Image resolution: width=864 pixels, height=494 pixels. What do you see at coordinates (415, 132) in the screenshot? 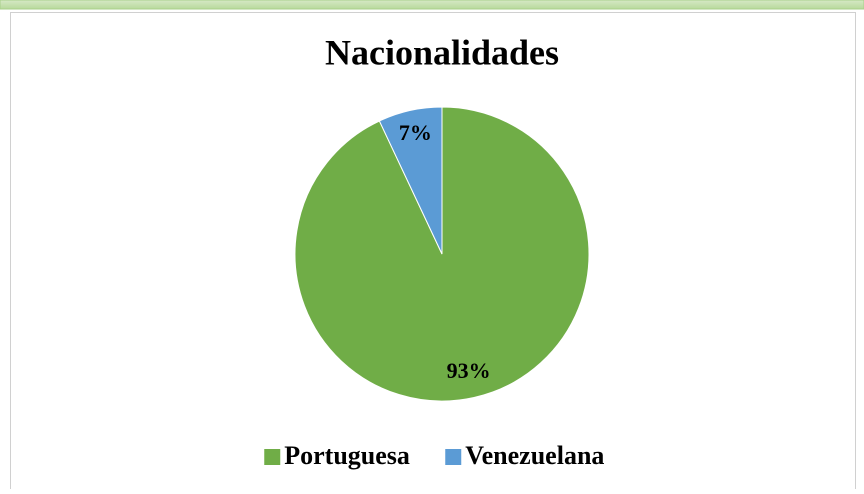
I see `data-label: 7%` at bounding box center [415, 132].